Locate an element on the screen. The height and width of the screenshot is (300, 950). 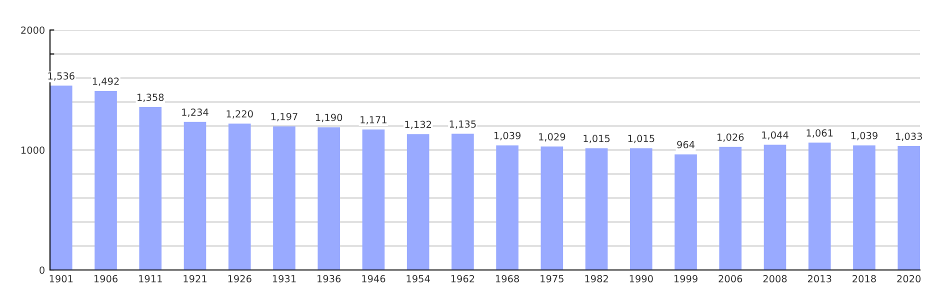
x-tick-label: 1906 is located at coordinates (106, 278).